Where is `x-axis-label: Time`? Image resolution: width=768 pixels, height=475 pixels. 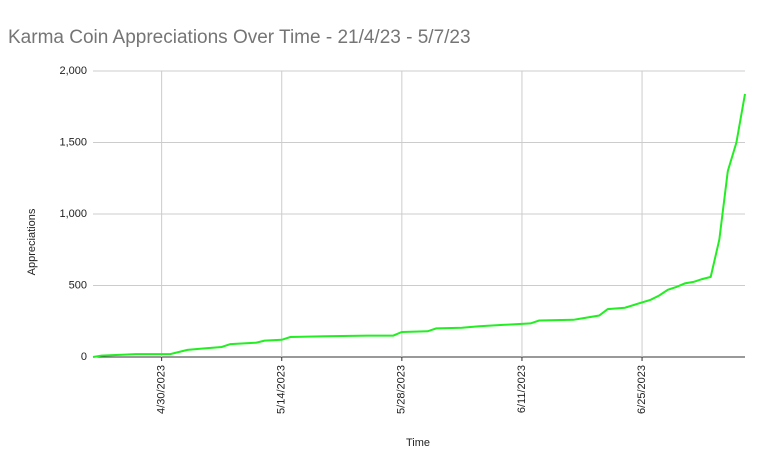 x-axis-label: Time is located at coordinates (418, 443).